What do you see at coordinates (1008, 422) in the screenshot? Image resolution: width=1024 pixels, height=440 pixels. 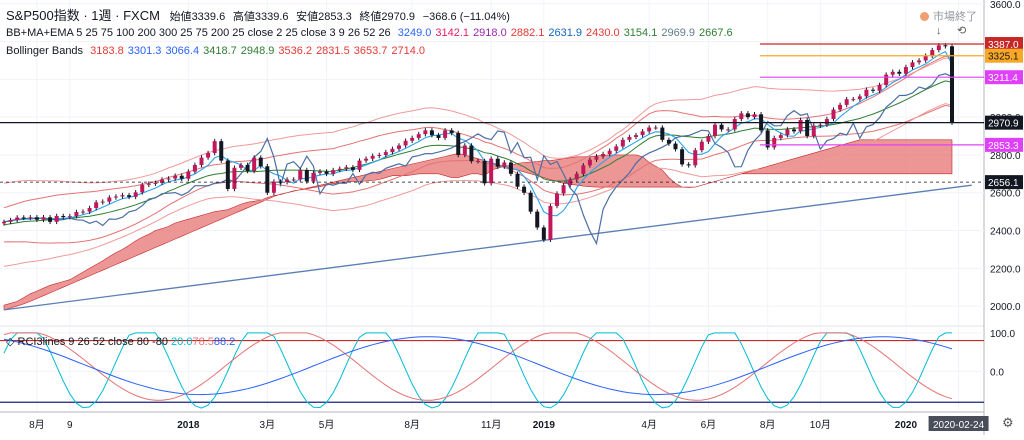 I see `settings-gear-icon: ⚙` at bounding box center [1008, 422].